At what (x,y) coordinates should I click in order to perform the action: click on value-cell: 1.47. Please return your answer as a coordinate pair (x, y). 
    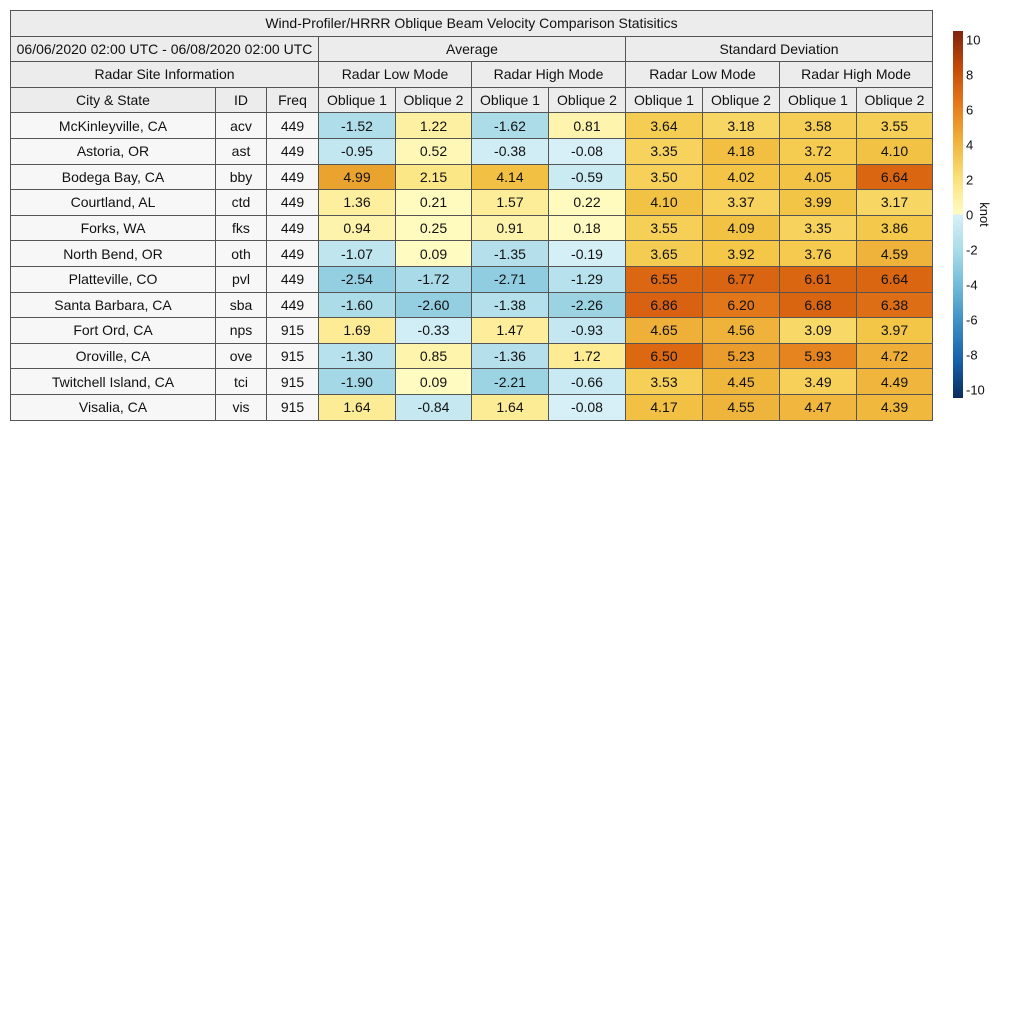
    Looking at the image, I should click on (510, 330).